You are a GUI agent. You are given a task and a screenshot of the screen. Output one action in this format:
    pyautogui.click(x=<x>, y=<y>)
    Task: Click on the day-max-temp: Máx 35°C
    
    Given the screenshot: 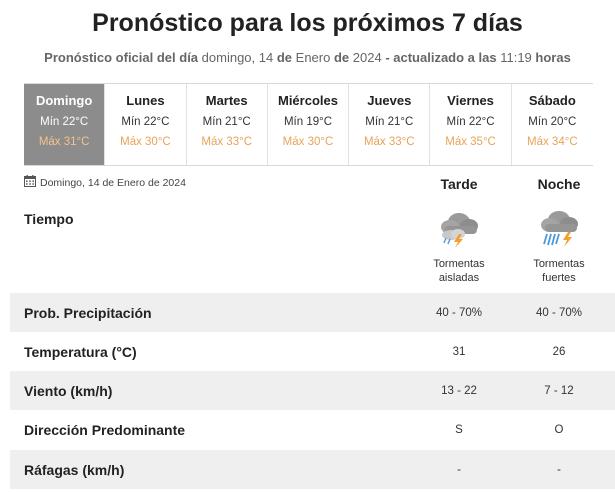 What is the action you would take?
    pyautogui.click(x=470, y=142)
    